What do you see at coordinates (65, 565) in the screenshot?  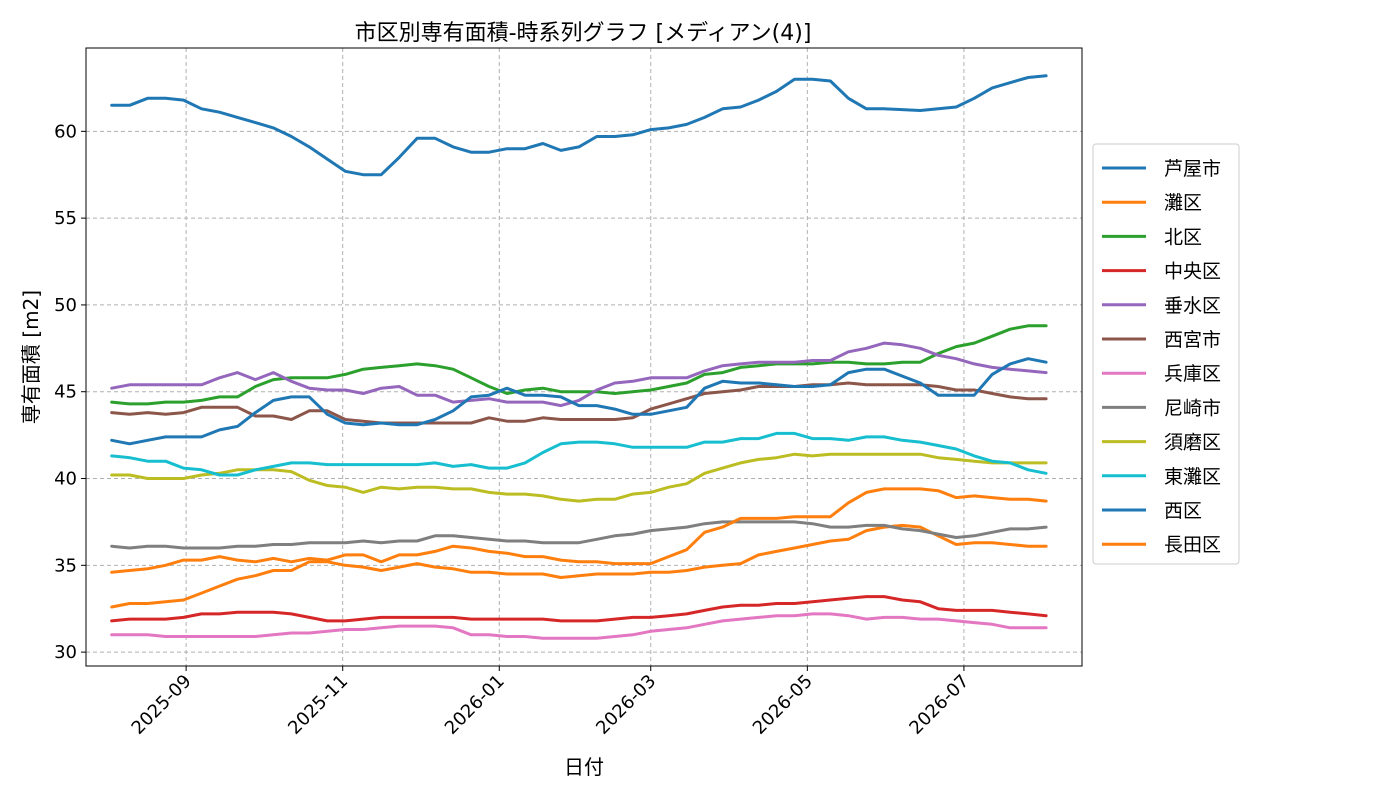 I see `y-tick-label: 35` at bounding box center [65, 565].